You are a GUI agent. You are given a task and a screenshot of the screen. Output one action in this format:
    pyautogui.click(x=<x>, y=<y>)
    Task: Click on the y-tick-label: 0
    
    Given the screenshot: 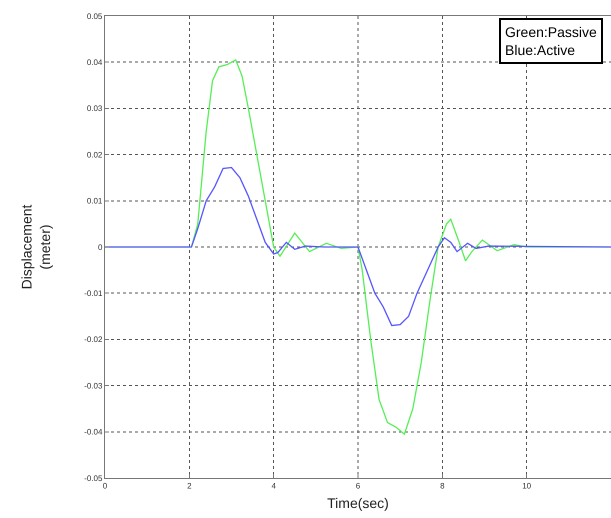 What is the action you would take?
    pyautogui.click(x=100, y=247)
    